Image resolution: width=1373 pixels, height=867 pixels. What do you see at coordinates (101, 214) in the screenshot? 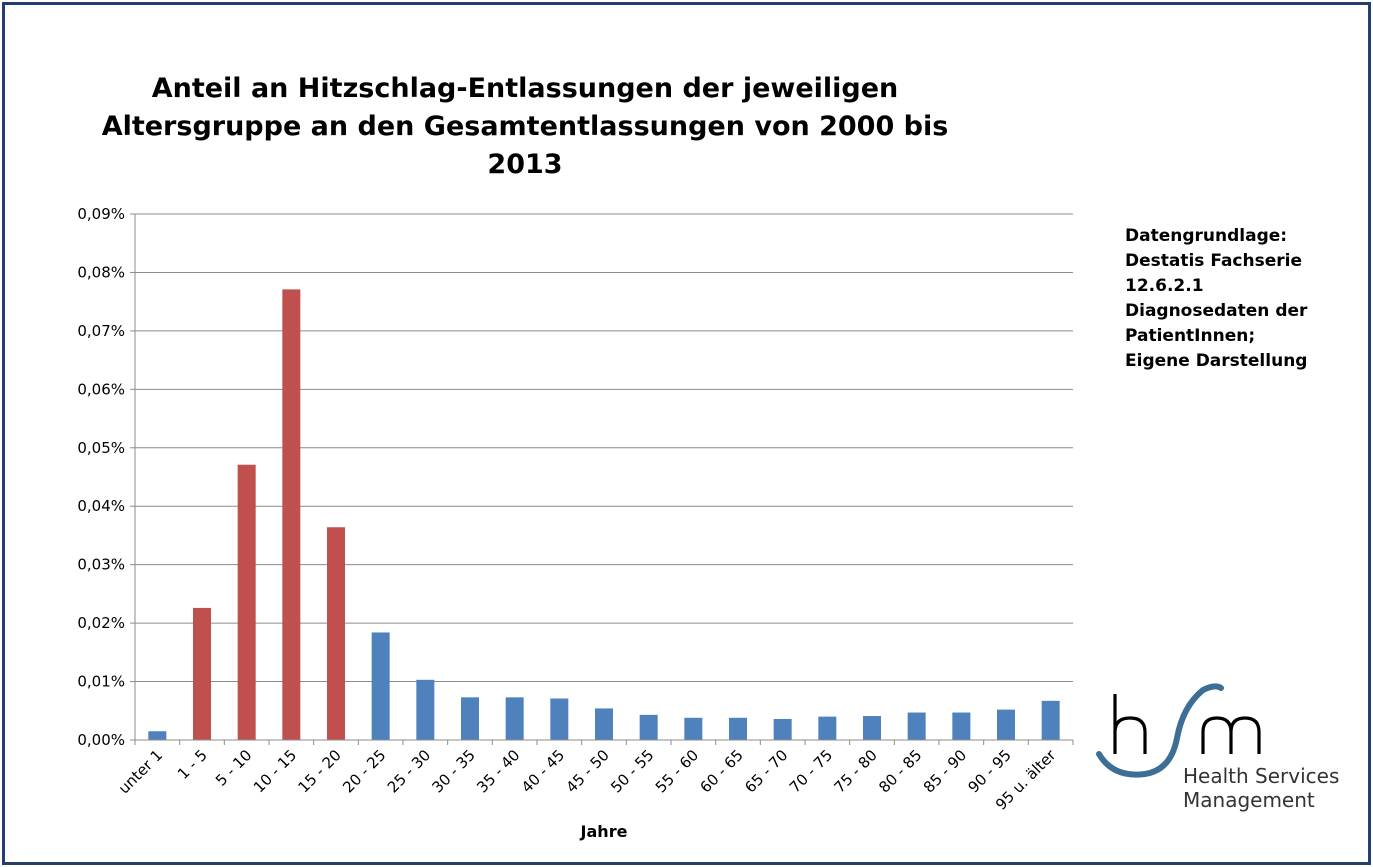
I see `y-tick-label: 0,09%` at bounding box center [101, 214].